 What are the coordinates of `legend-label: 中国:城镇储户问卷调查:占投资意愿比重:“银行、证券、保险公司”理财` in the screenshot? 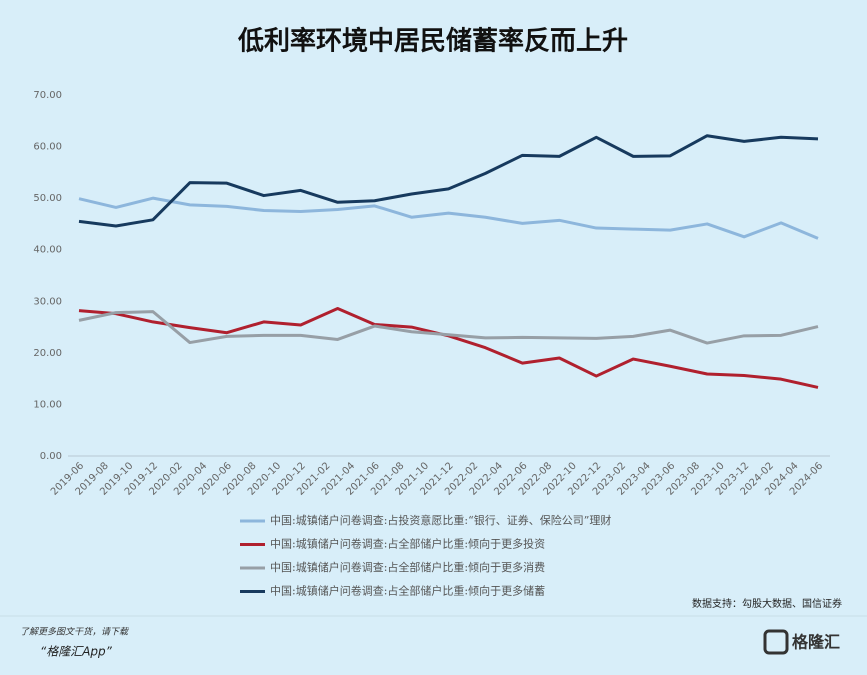 It's located at (440, 520).